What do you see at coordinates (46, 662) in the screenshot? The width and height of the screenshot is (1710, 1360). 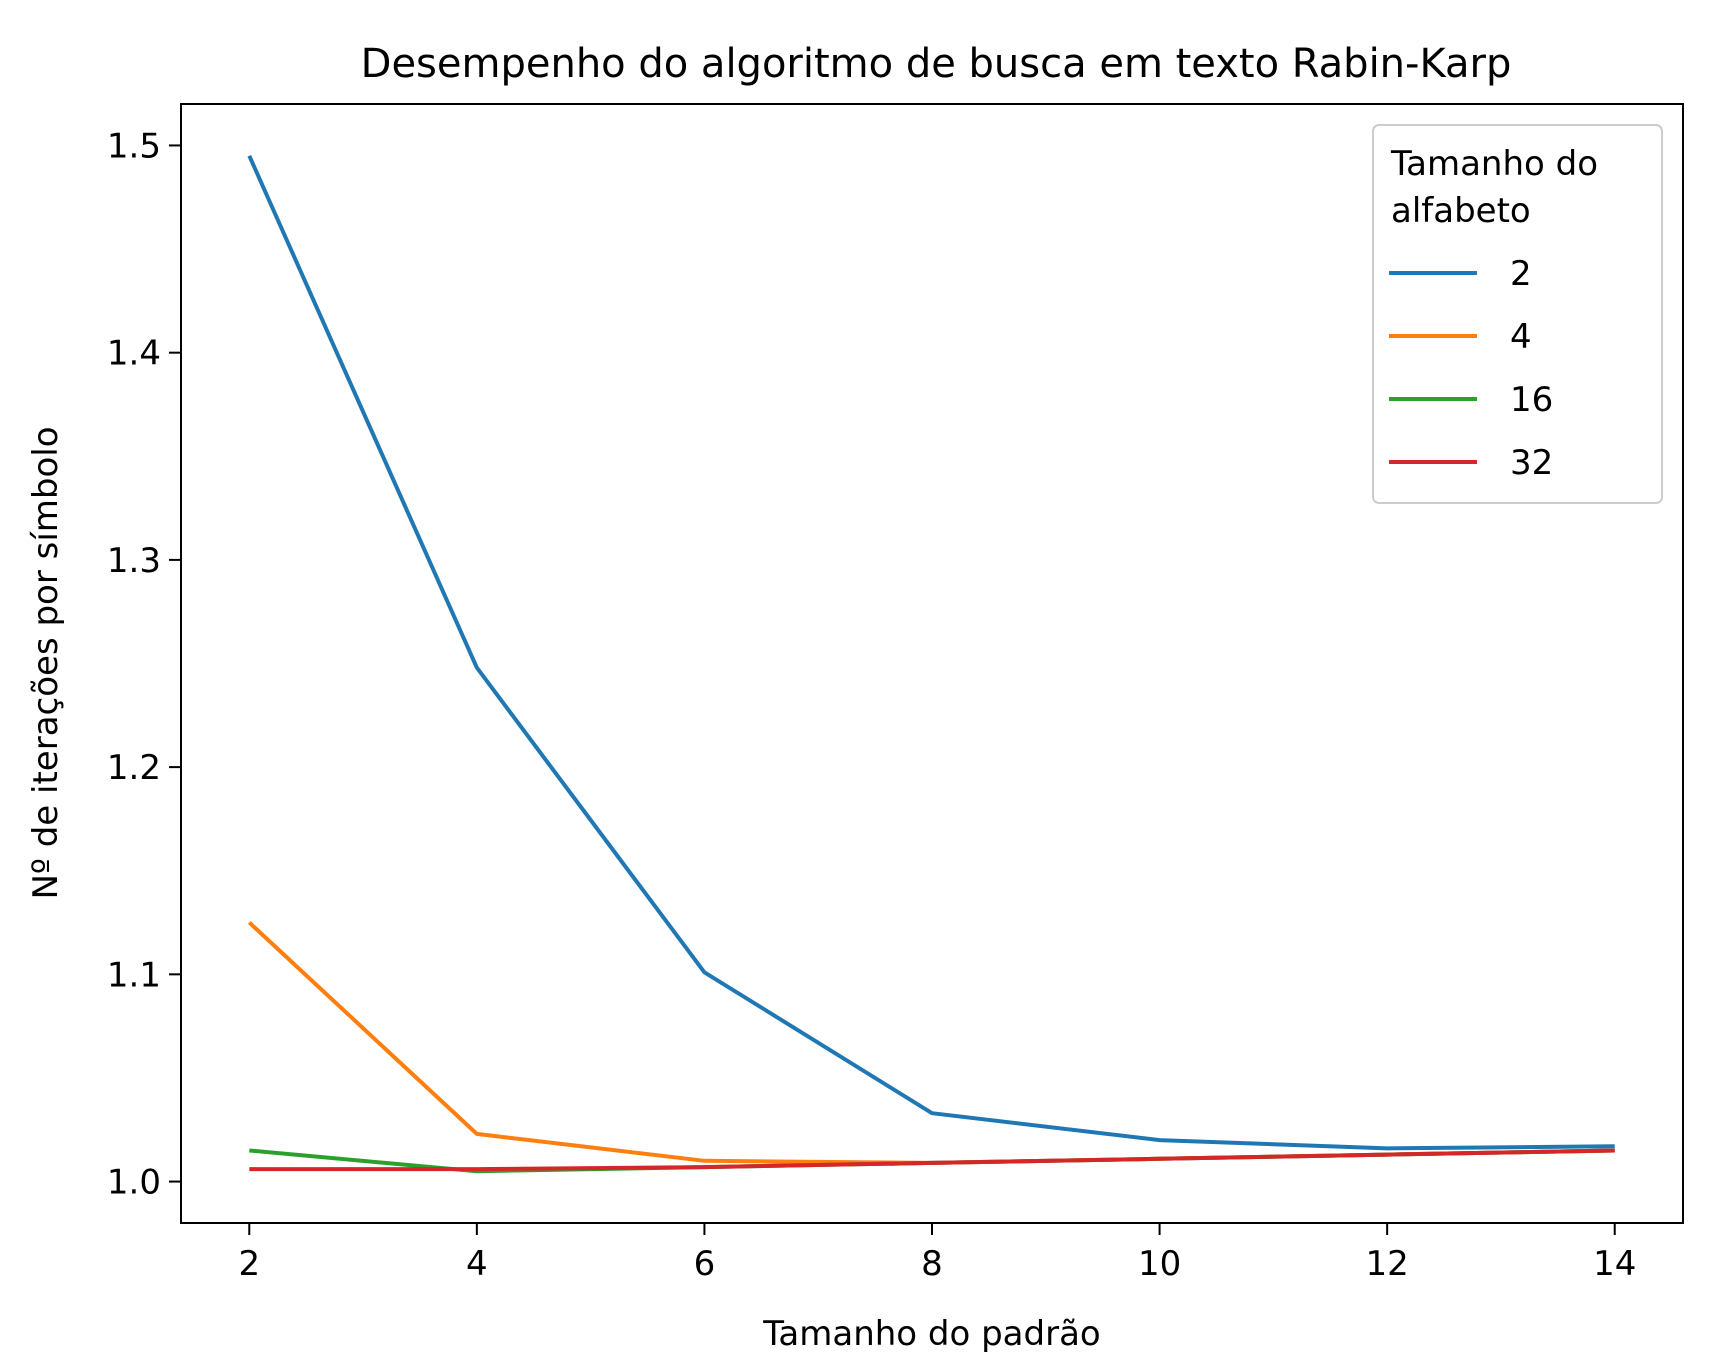 I see `y-axis-label: Nº de iterações por símbolo` at bounding box center [46, 662].